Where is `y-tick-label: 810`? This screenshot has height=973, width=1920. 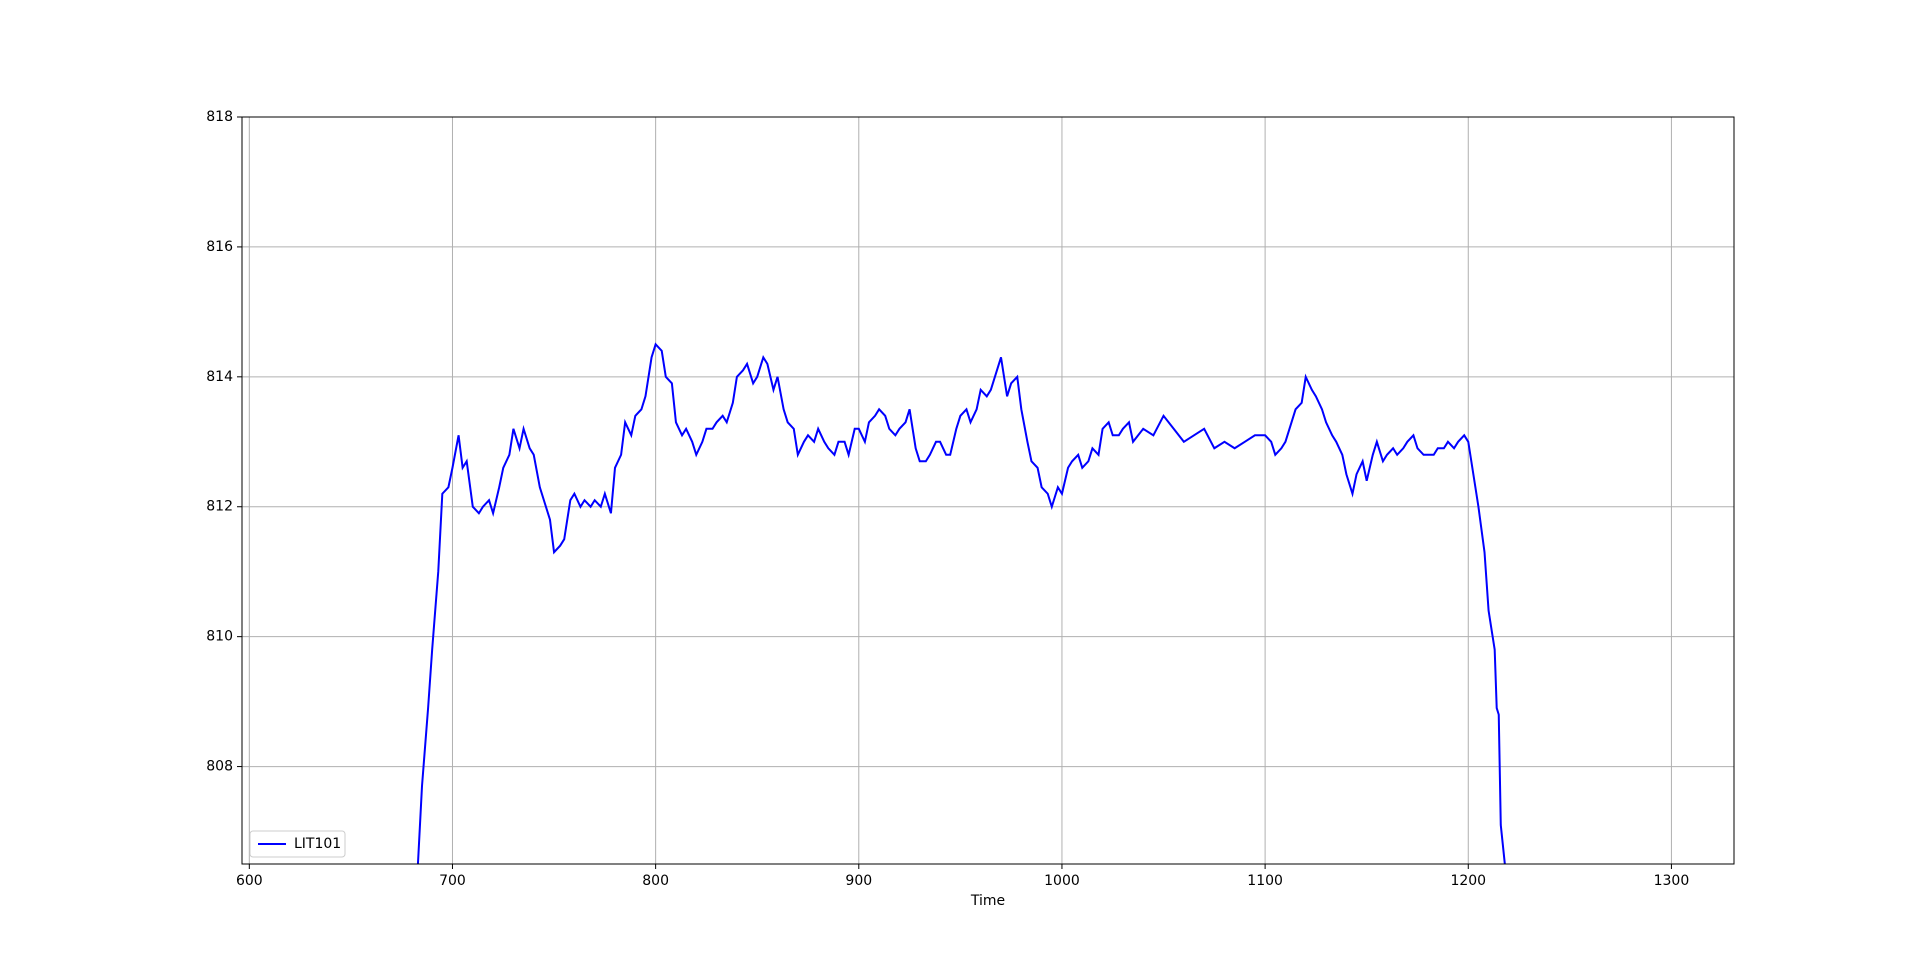
y-tick-label: 810 is located at coordinates (219, 637).